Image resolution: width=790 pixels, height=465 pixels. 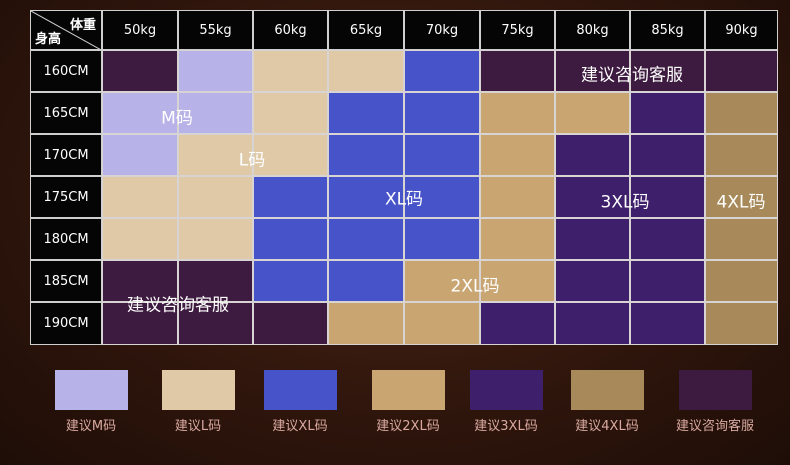 I want to click on weight-header: 55kg, so click(x=215, y=30).